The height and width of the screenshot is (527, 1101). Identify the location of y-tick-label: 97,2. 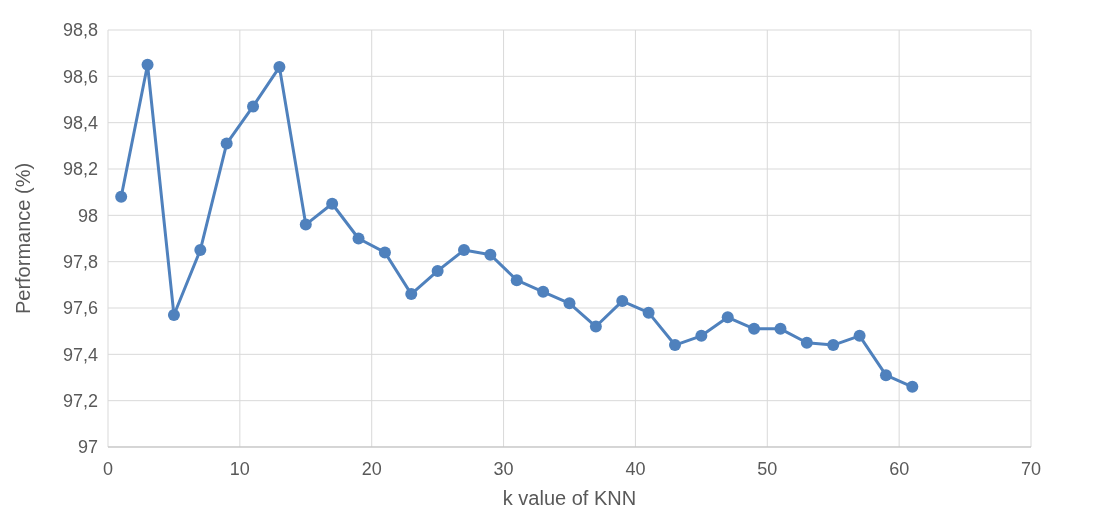
(80, 400).